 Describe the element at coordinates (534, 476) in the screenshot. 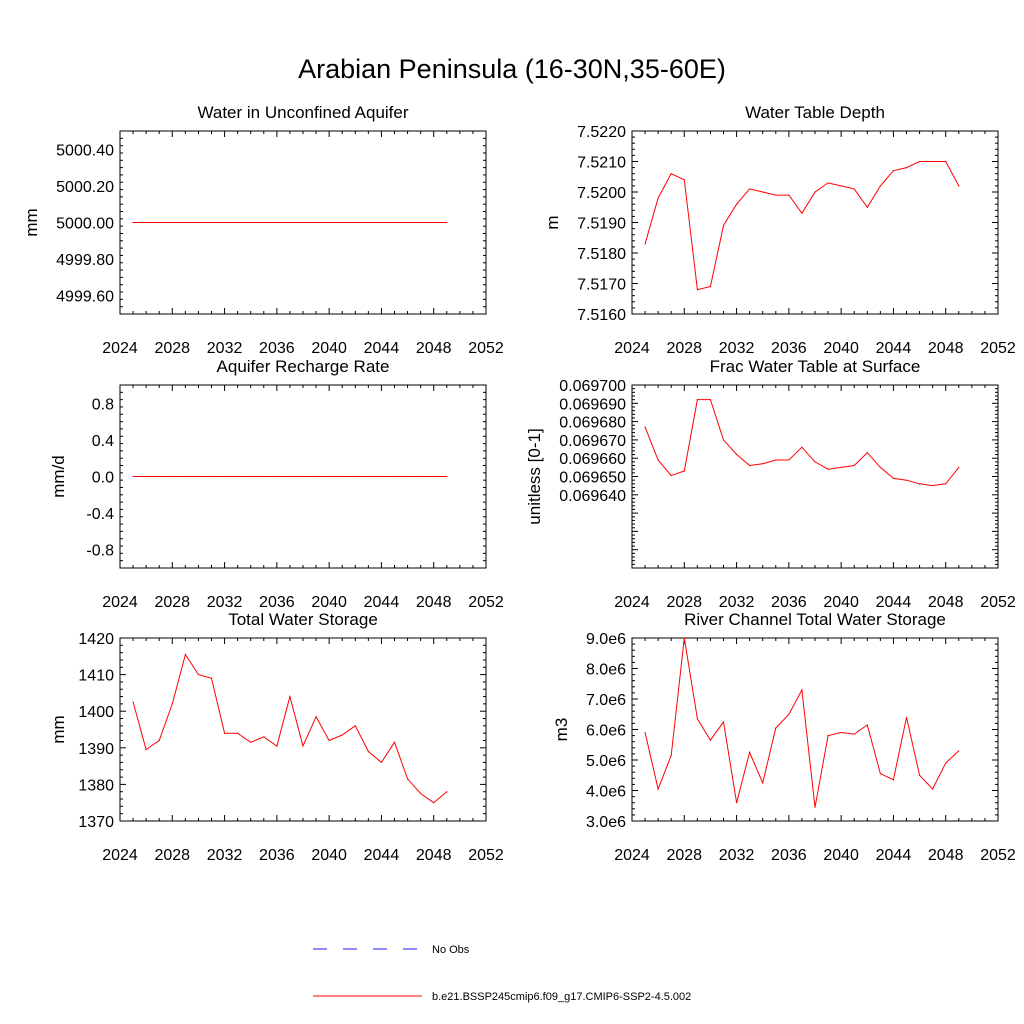

I see `y-axis-label: unitless [0-1]` at that location.